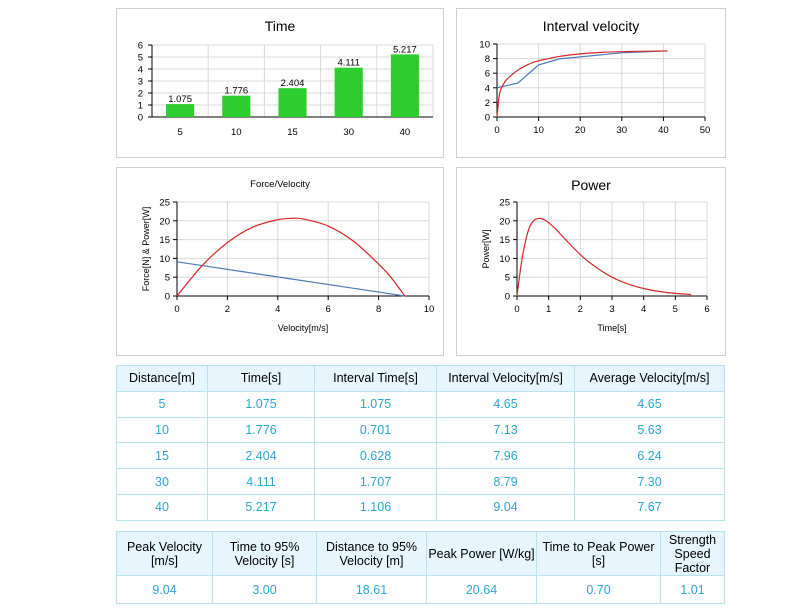 The height and width of the screenshot is (608, 800). I want to click on power-chart-panel: Power 0 5 10 15 20 25 0 1 2 3 4 5 6 Time[s] Power[W], so click(591, 261).